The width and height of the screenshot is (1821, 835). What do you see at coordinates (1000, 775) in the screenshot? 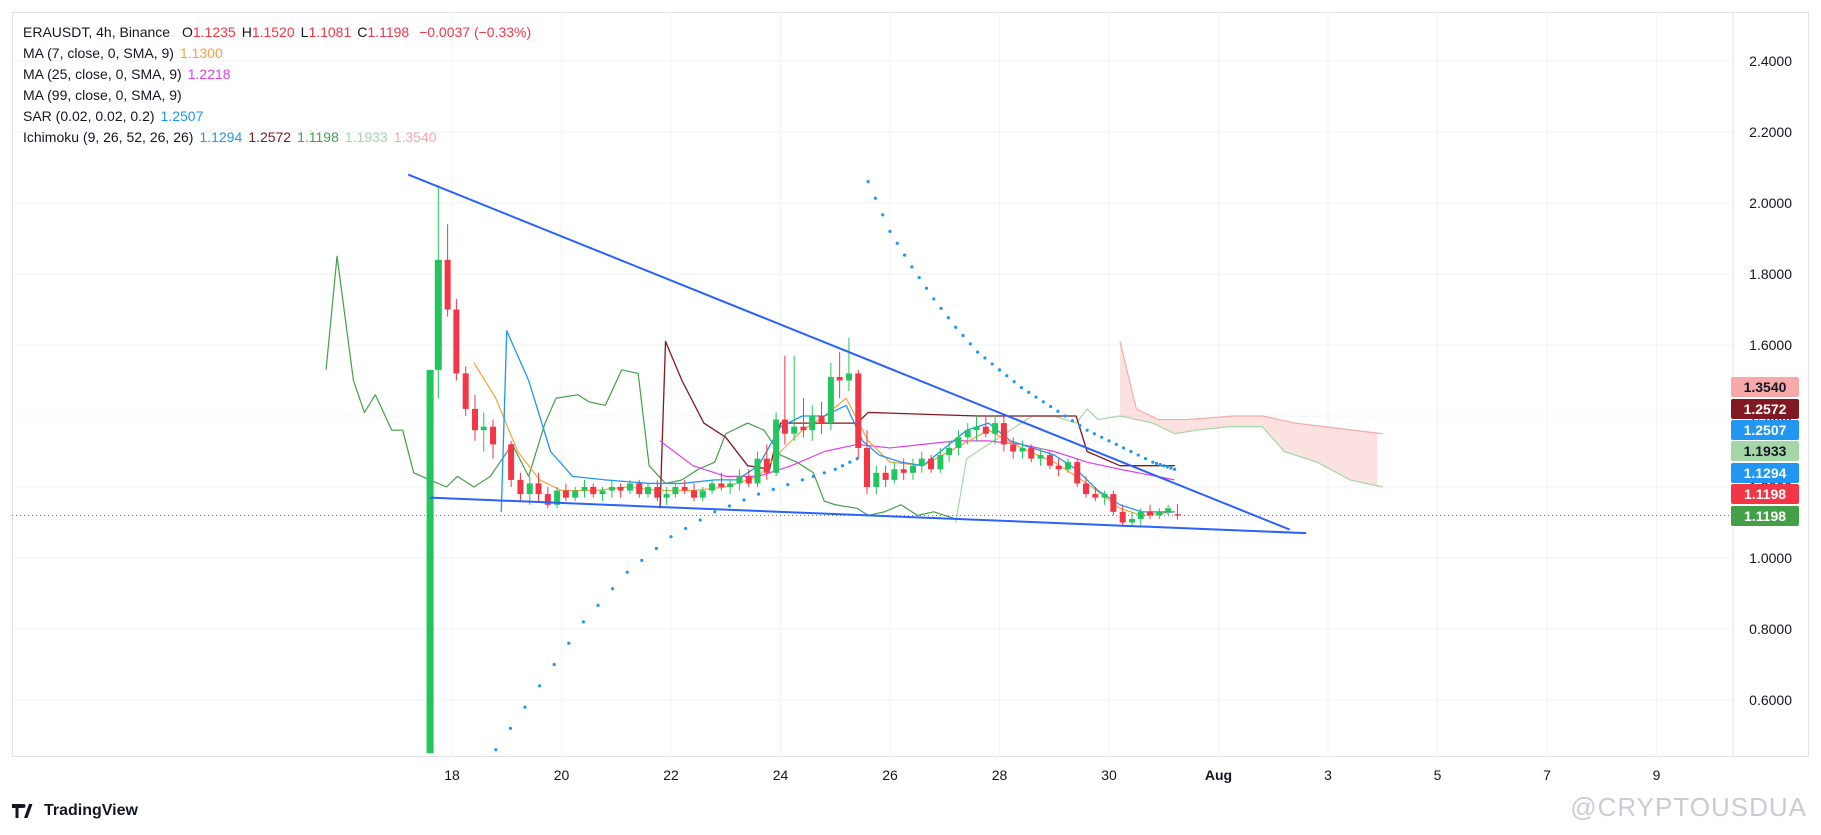
I see `x-tick-label: 28` at bounding box center [1000, 775].